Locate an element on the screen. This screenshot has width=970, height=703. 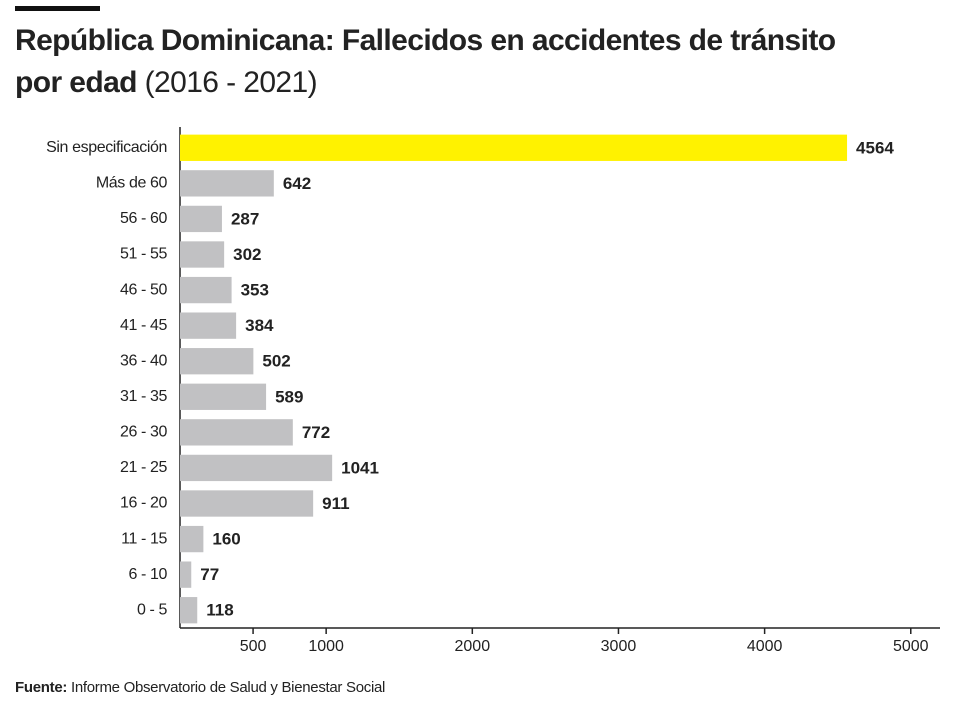
y-tick-label: 26 - 30 is located at coordinates (144, 432).